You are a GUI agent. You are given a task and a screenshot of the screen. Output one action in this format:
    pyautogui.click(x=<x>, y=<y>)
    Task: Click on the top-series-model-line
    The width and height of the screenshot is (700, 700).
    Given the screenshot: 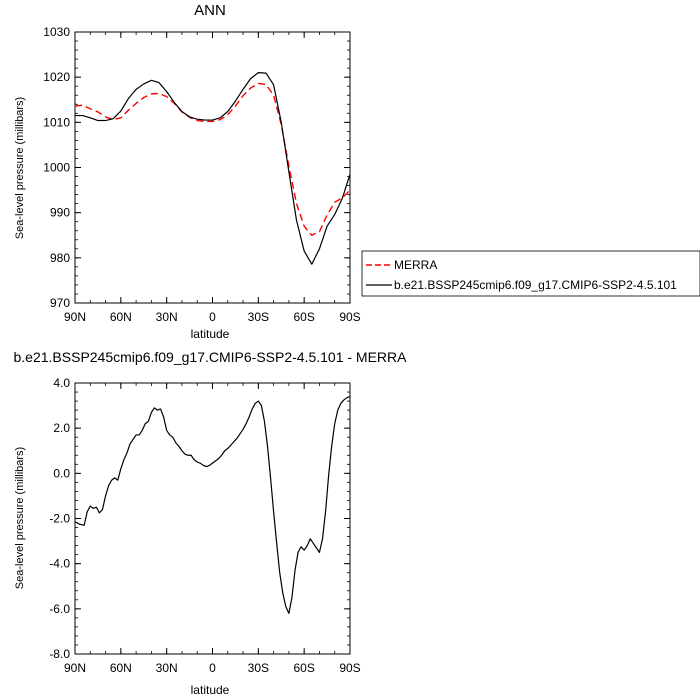 What is the action you would take?
    pyautogui.click(x=213, y=168)
    